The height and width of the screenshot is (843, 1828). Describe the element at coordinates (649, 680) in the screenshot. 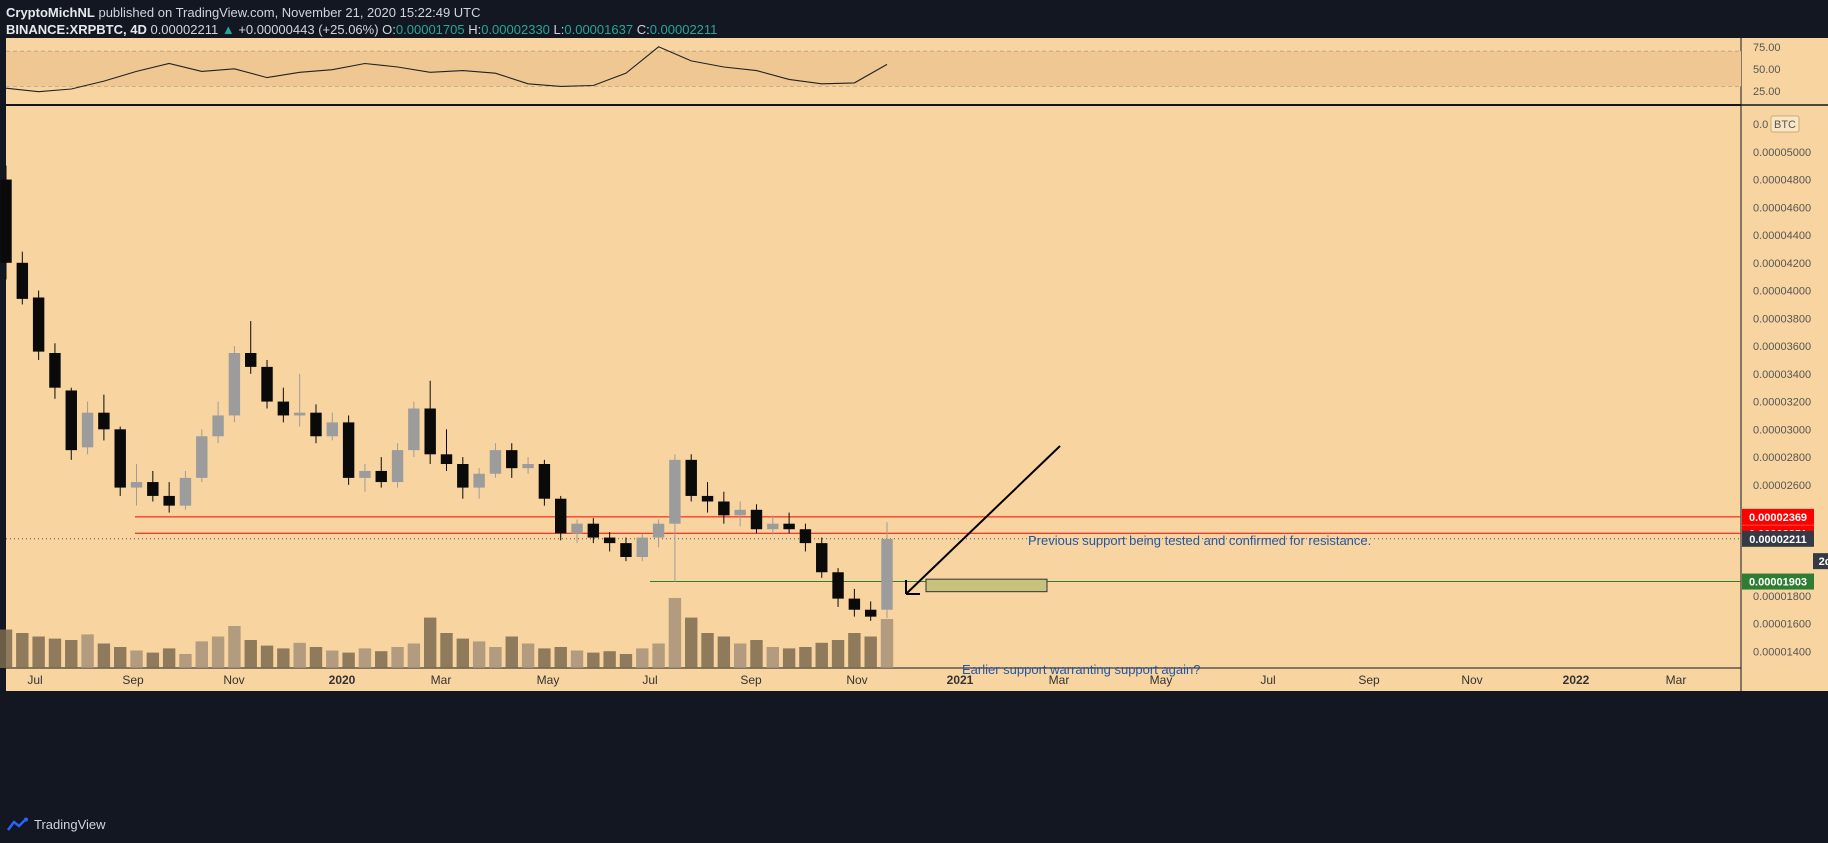

I see `time-tick-label: Jul` at that location.